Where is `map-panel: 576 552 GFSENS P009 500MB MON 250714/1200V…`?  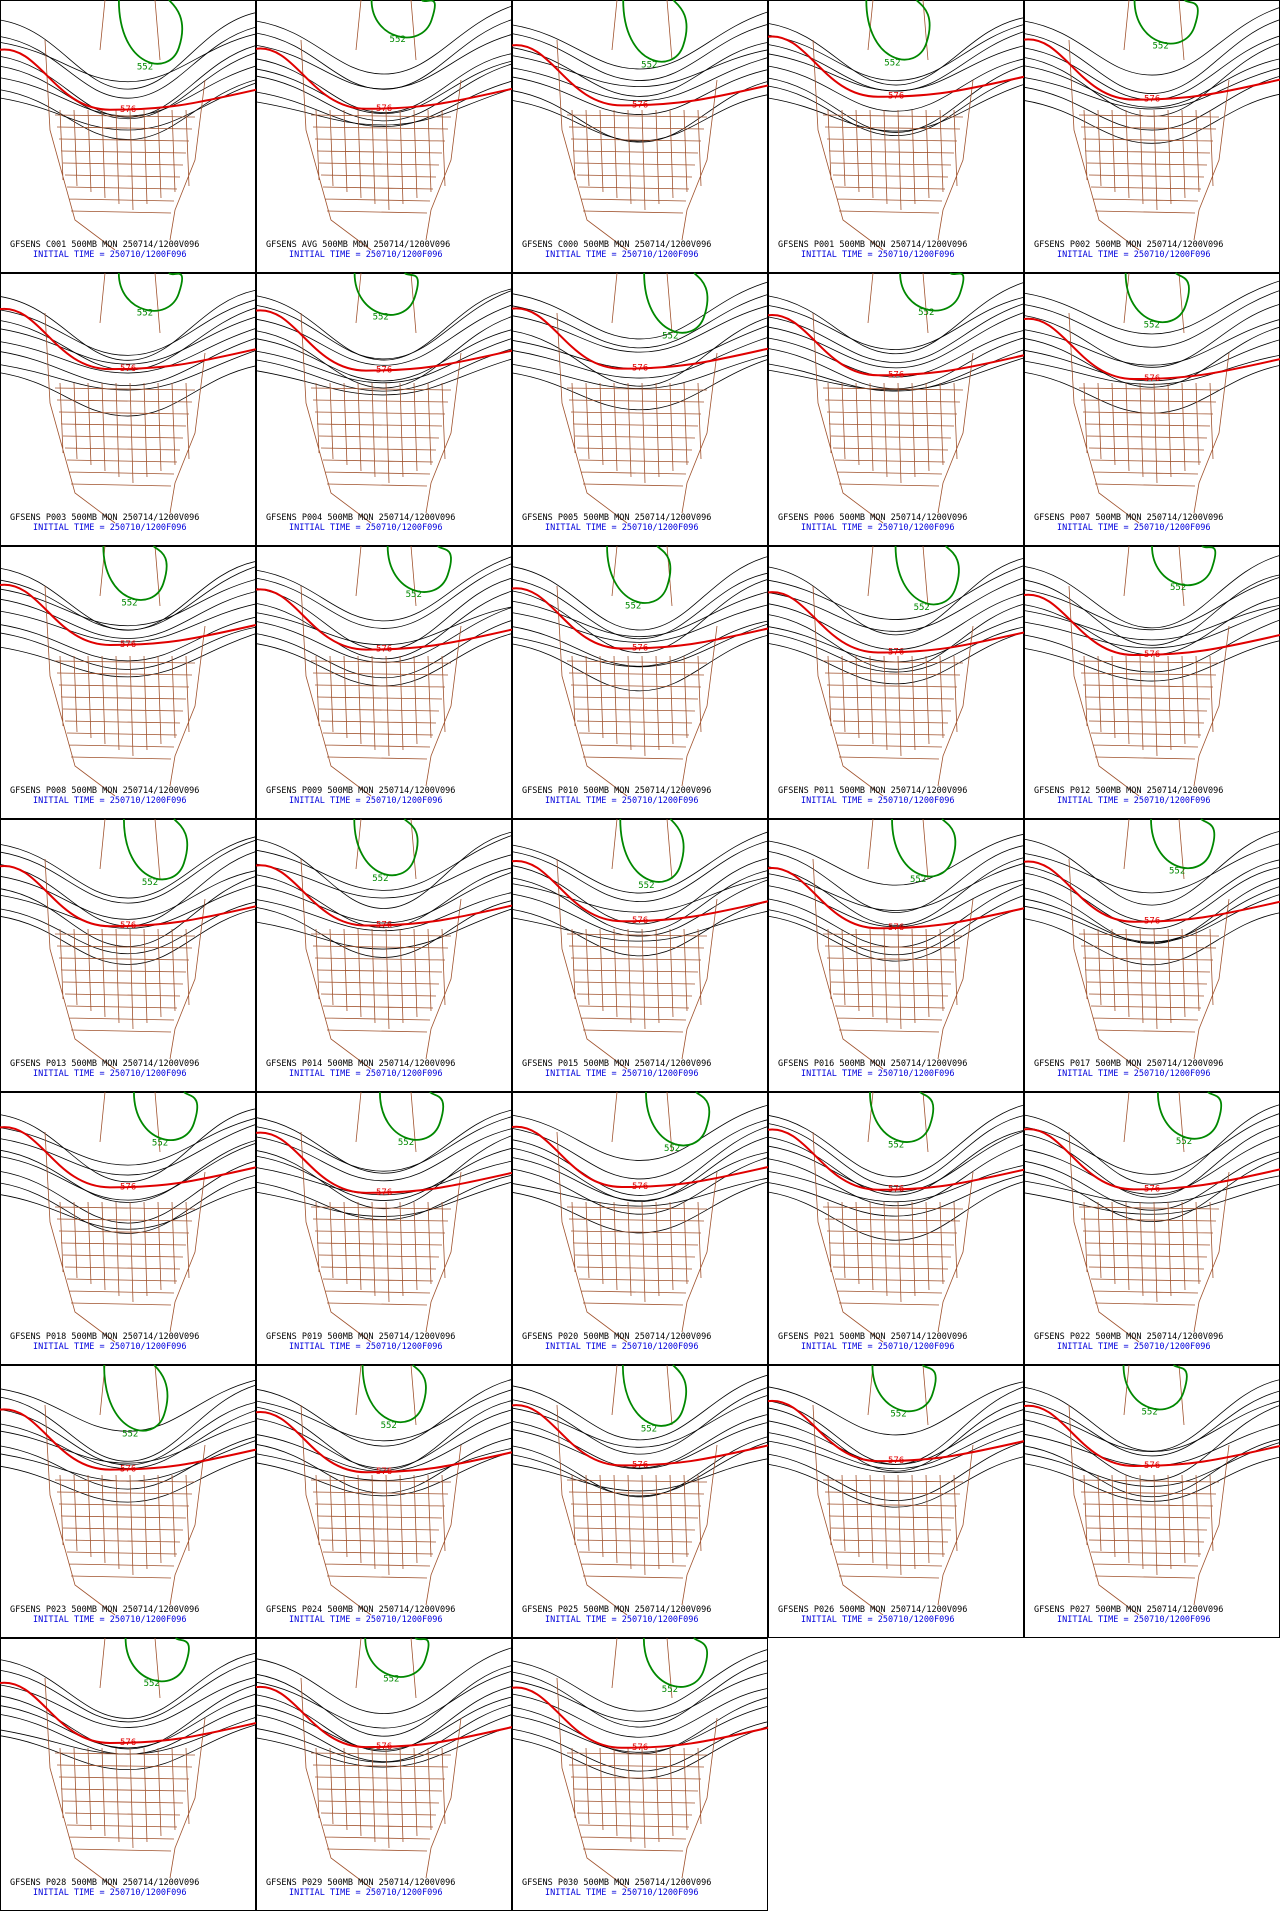
map-panel: 576 552 GFSENS P009 500MB MON 250714/1200V… is located at coordinates (384, 682).